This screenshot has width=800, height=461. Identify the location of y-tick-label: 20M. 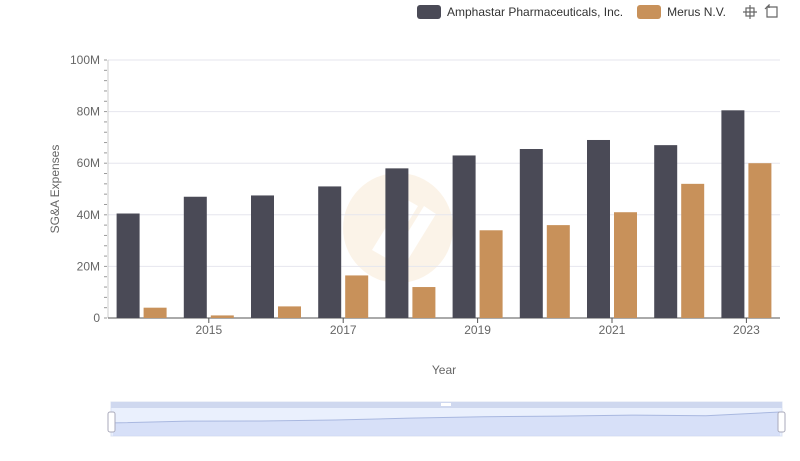
(88, 266).